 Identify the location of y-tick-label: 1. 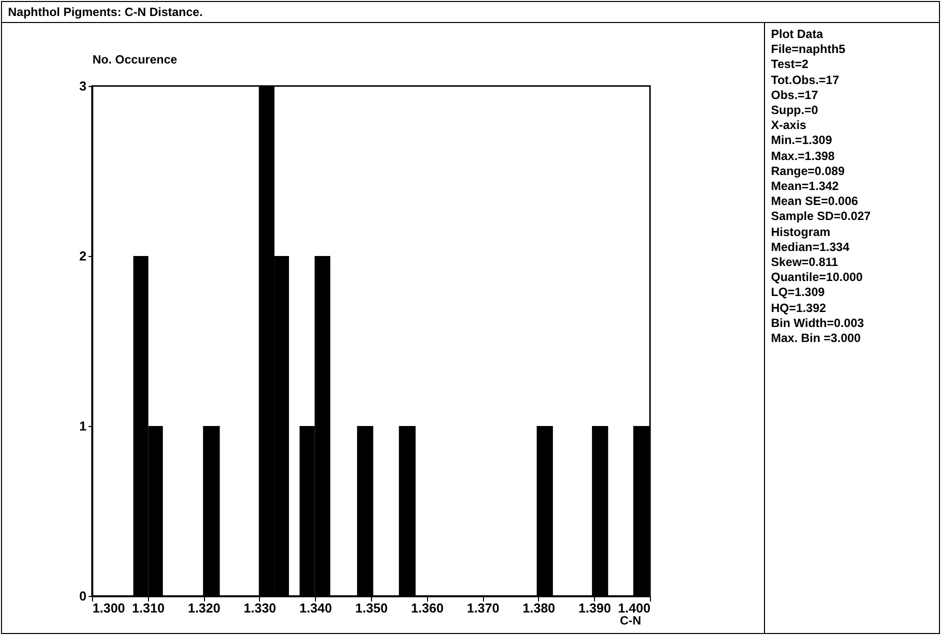
(82, 426).